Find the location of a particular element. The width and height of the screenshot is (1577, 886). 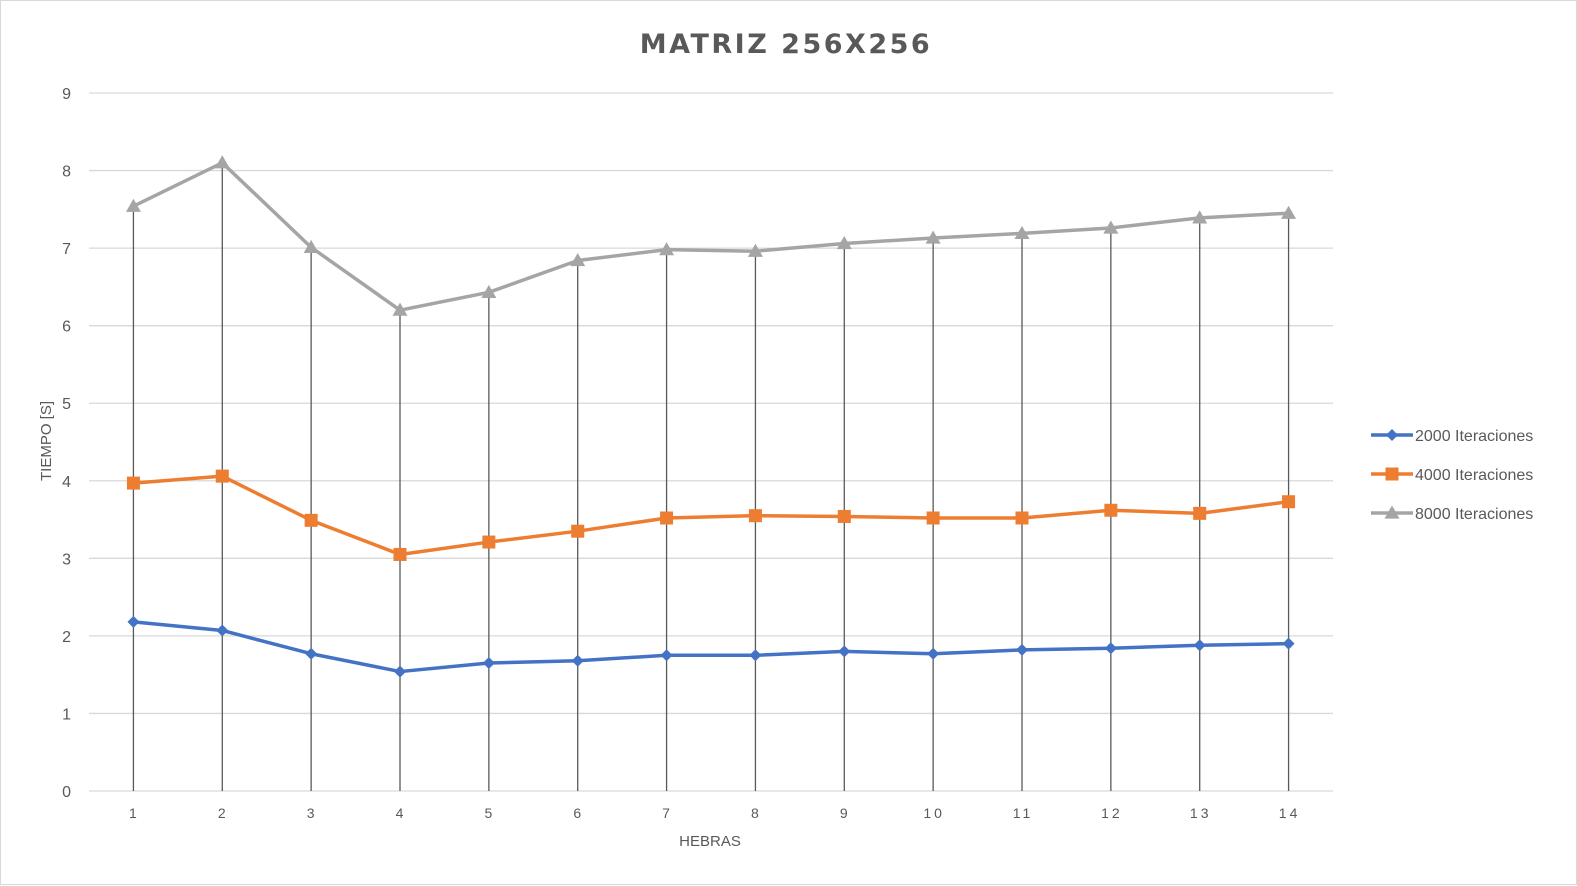

legend-item: 2000 Iteraciones is located at coordinates (1452, 436).